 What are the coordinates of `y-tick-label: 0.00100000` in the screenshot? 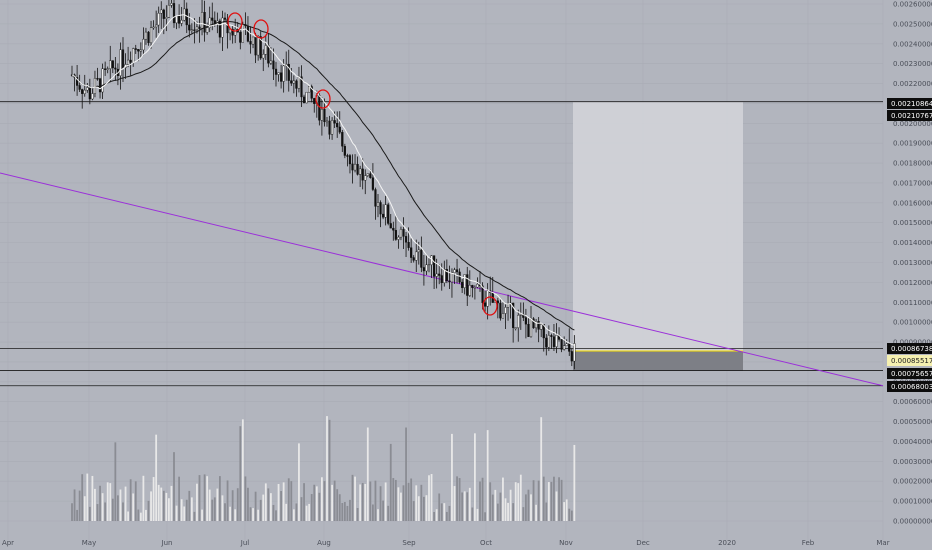 It's located at (912, 323).